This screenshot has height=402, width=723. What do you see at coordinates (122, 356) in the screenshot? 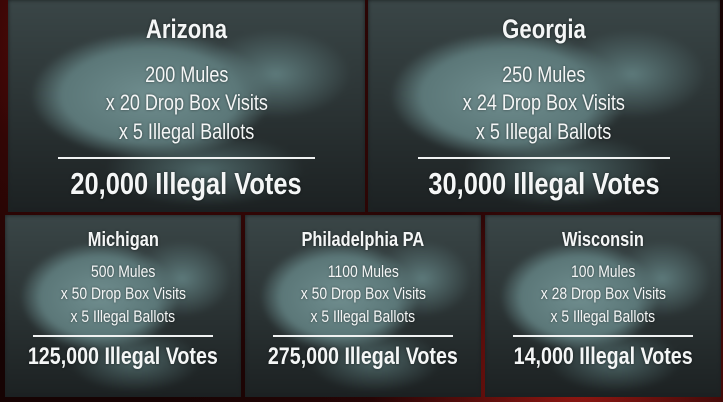
I see `total-votes: 125,000 Illegal Votes` at bounding box center [122, 356].